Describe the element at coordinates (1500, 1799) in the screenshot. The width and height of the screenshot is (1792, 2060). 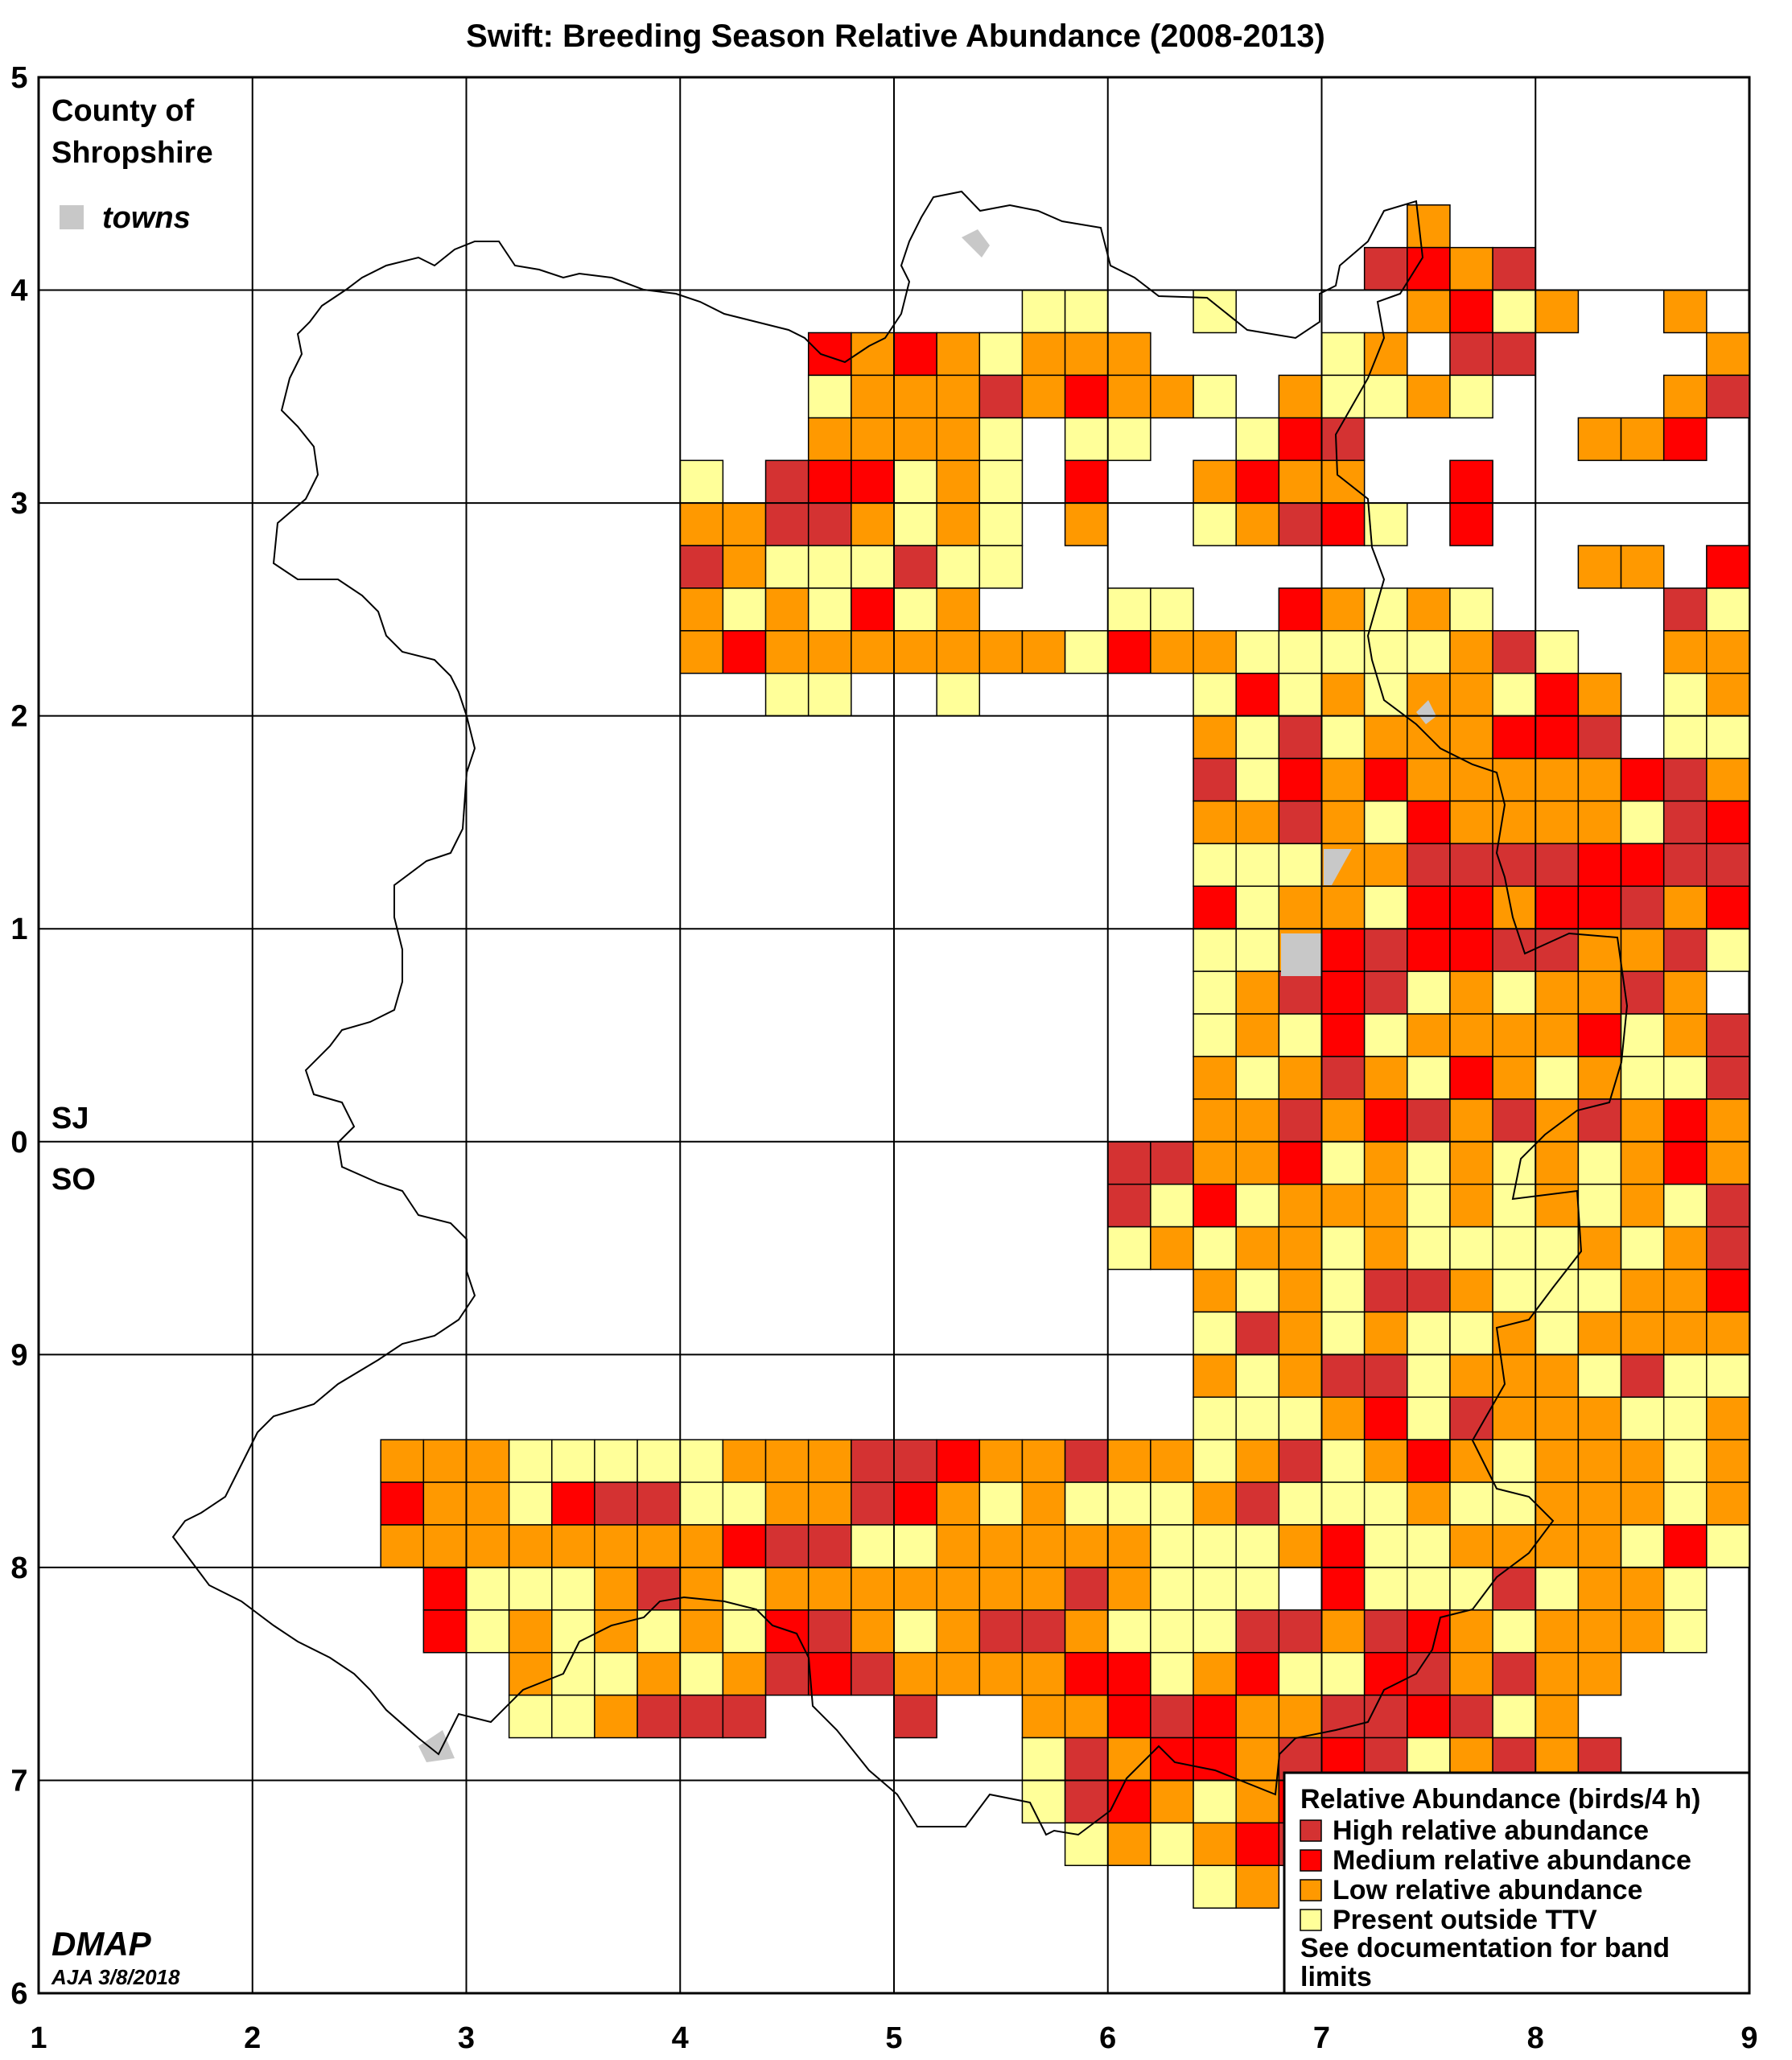
I see `legend-title: Relative Abundance (birds/4 h)` at that location.